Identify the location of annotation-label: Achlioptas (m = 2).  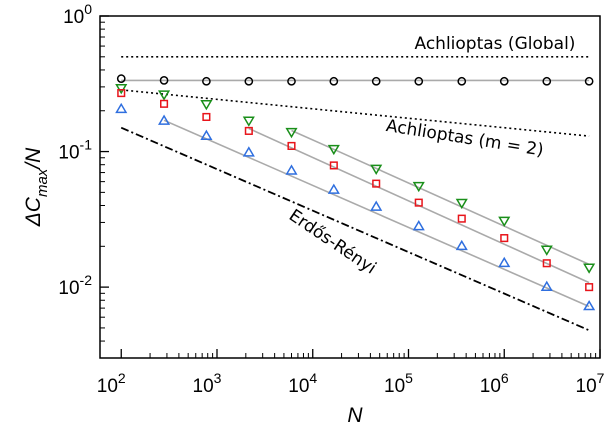
(465, 138).